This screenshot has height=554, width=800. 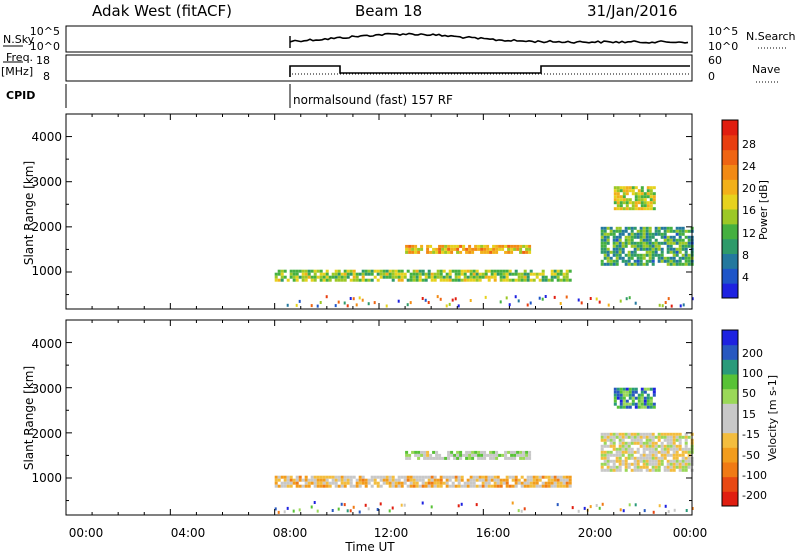 I want to click on freq-strip-frame, so click(x=379, y=68).